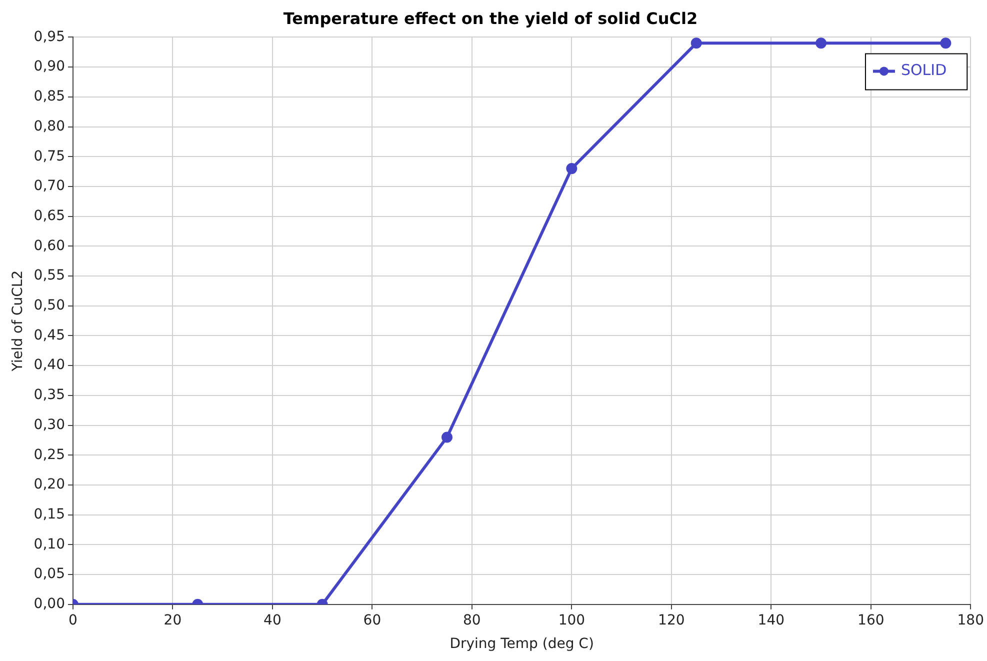  Describe the element at coordinates (49, 395) in the screenshot. I see `y-tick-label: 0,35` at that location.